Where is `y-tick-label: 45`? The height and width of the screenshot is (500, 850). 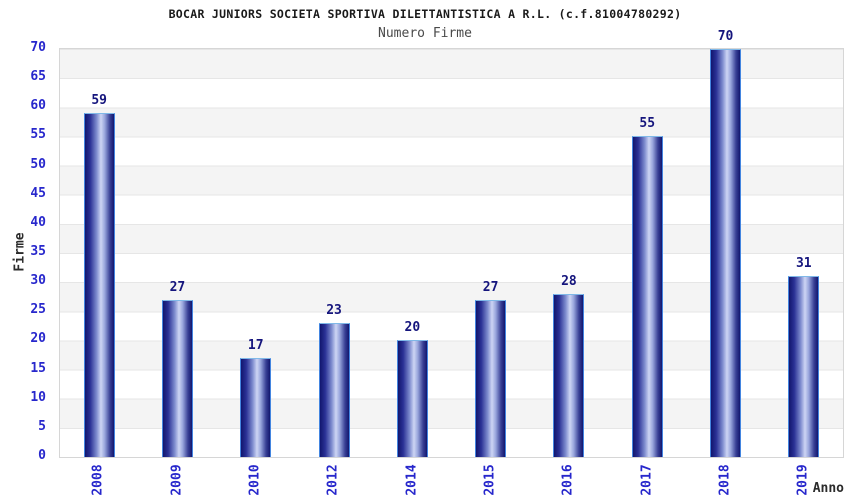 y-tick-label: 45 is located at coordinates (38, 193).